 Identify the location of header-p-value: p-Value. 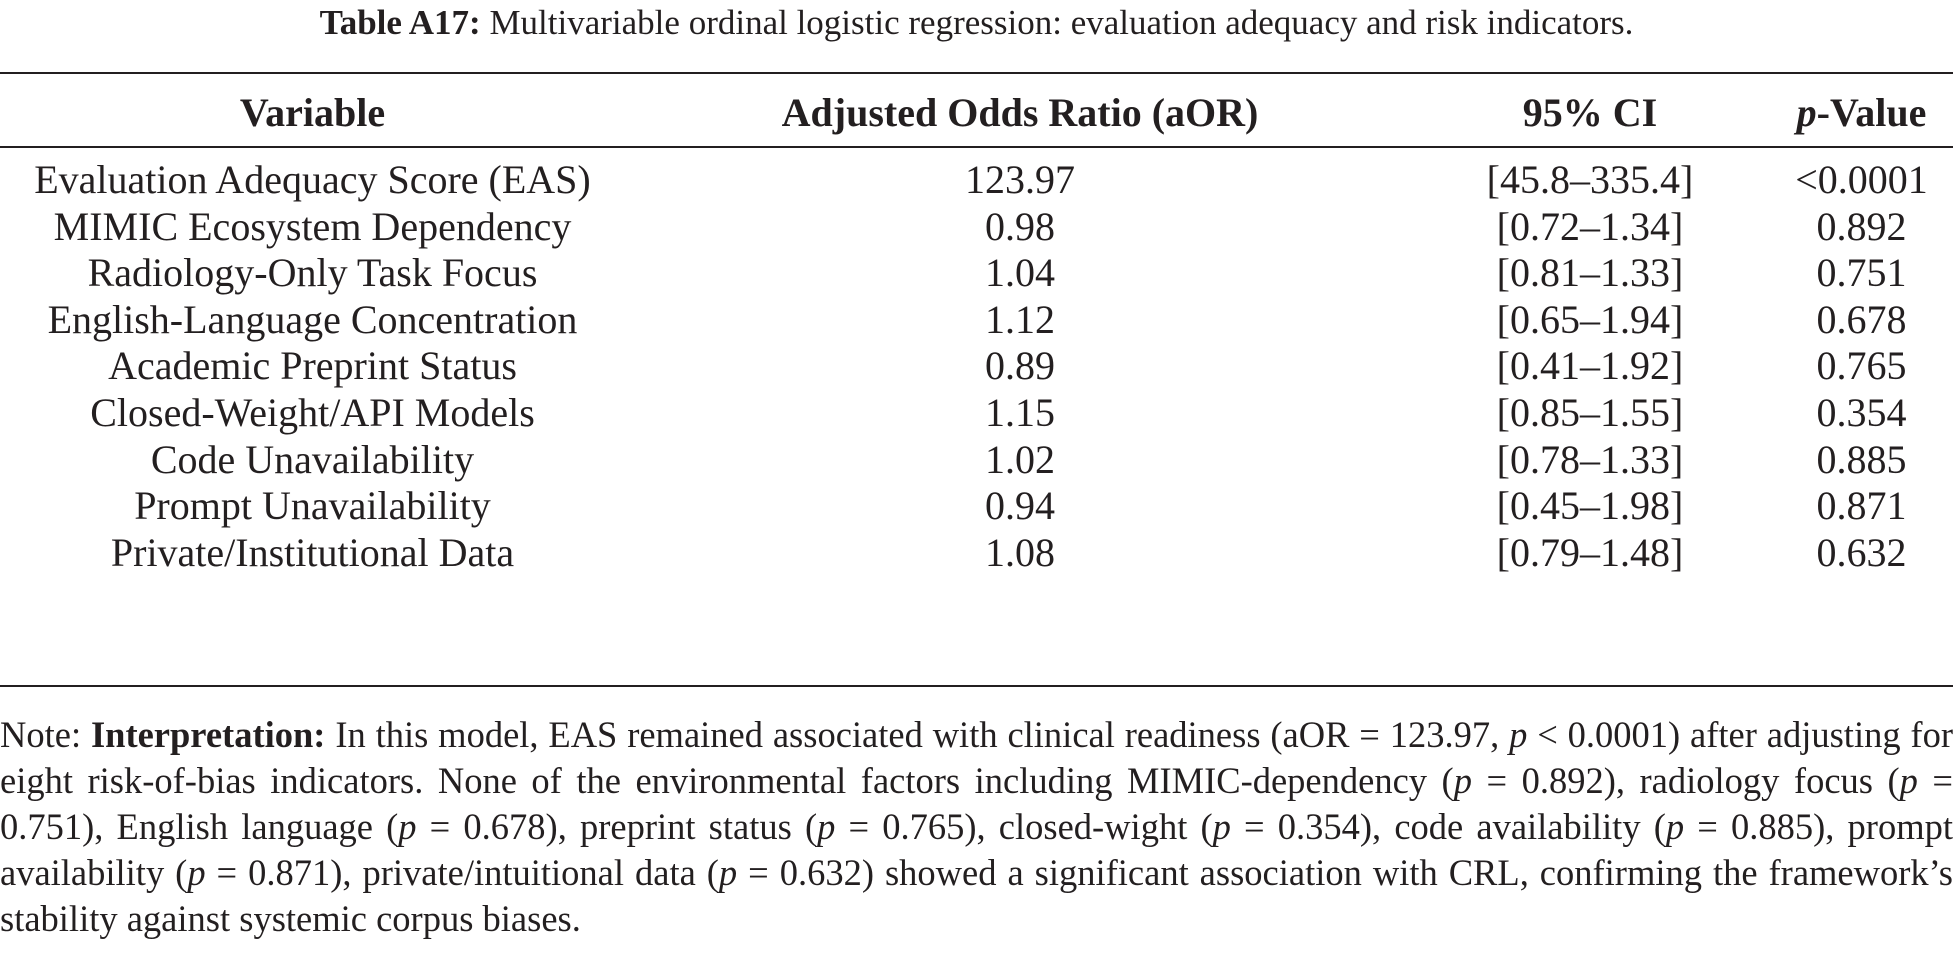
(1861, 113).